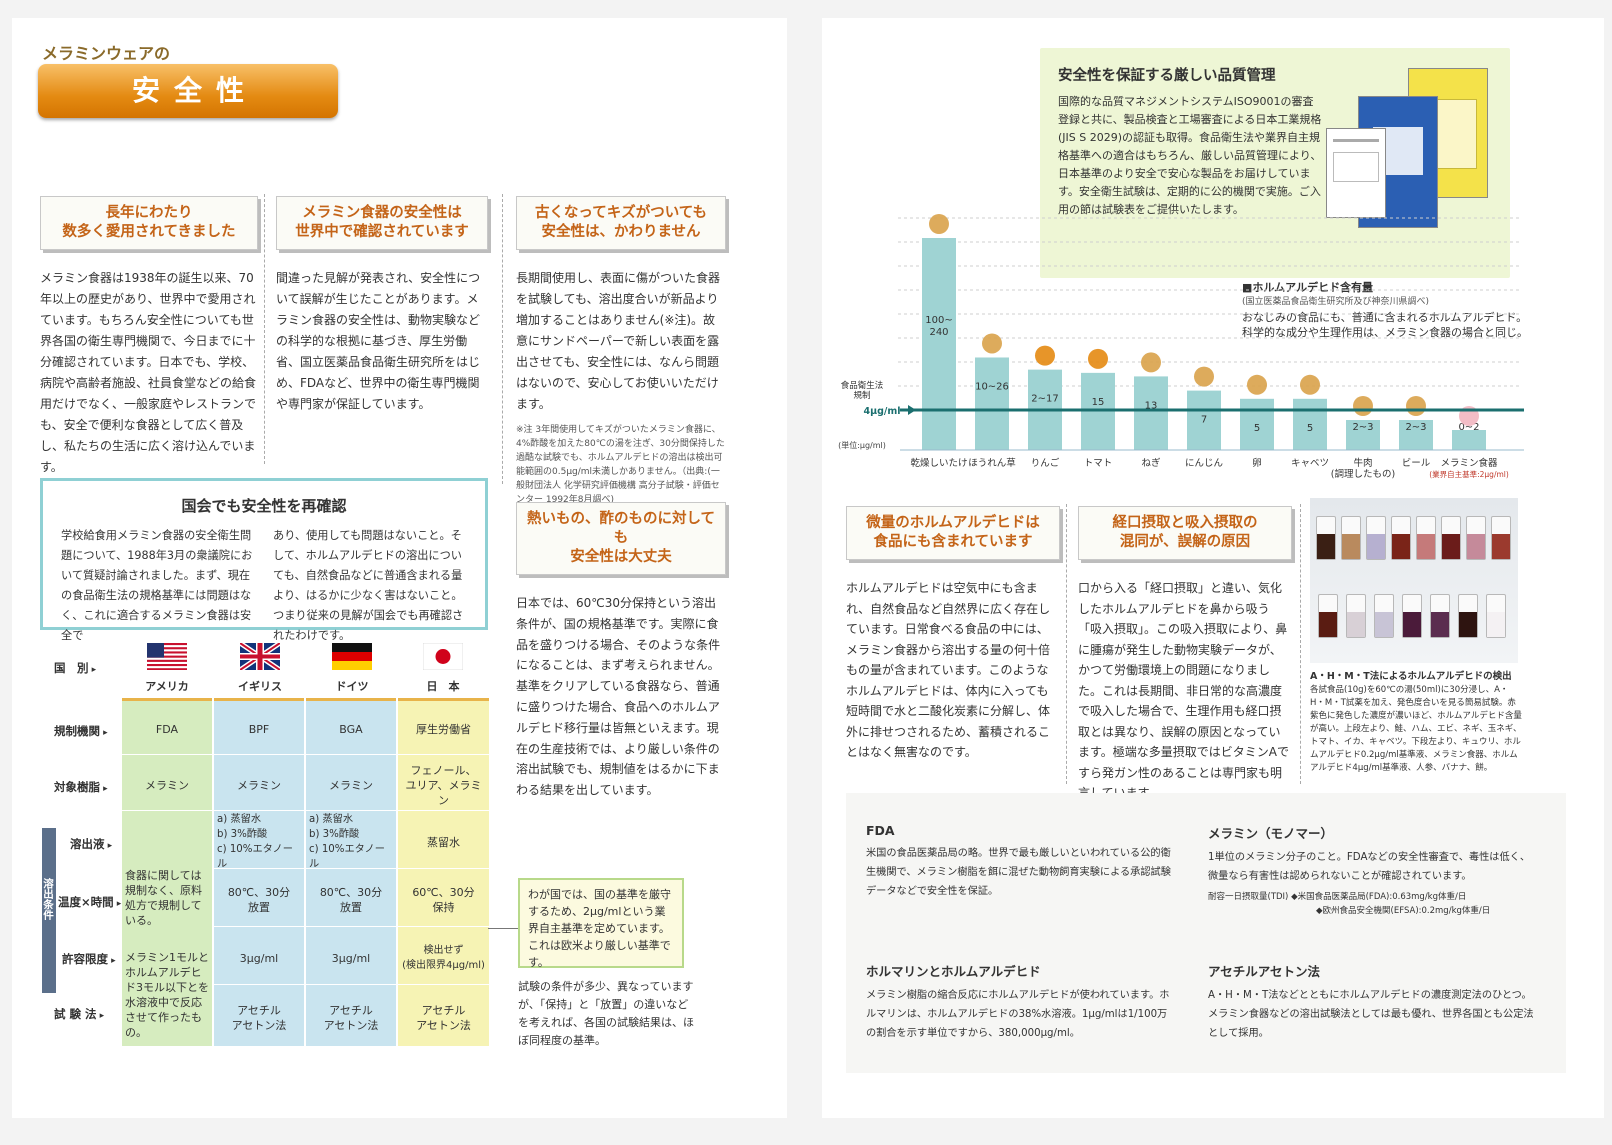 The image size is (1612, 1145). I want to click on country-uk: イギリス, so click(260, 686).